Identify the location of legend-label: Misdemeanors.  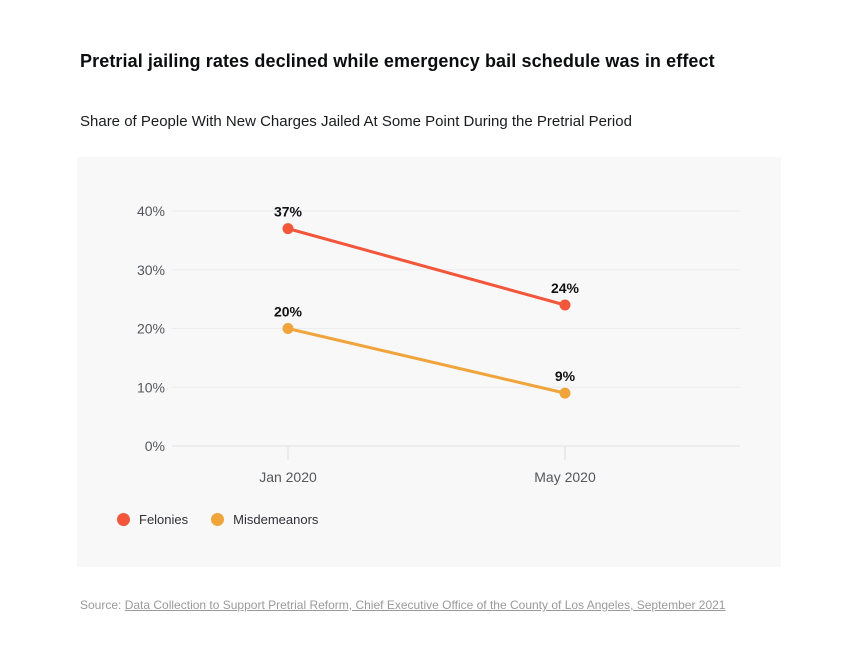
(276, 519).